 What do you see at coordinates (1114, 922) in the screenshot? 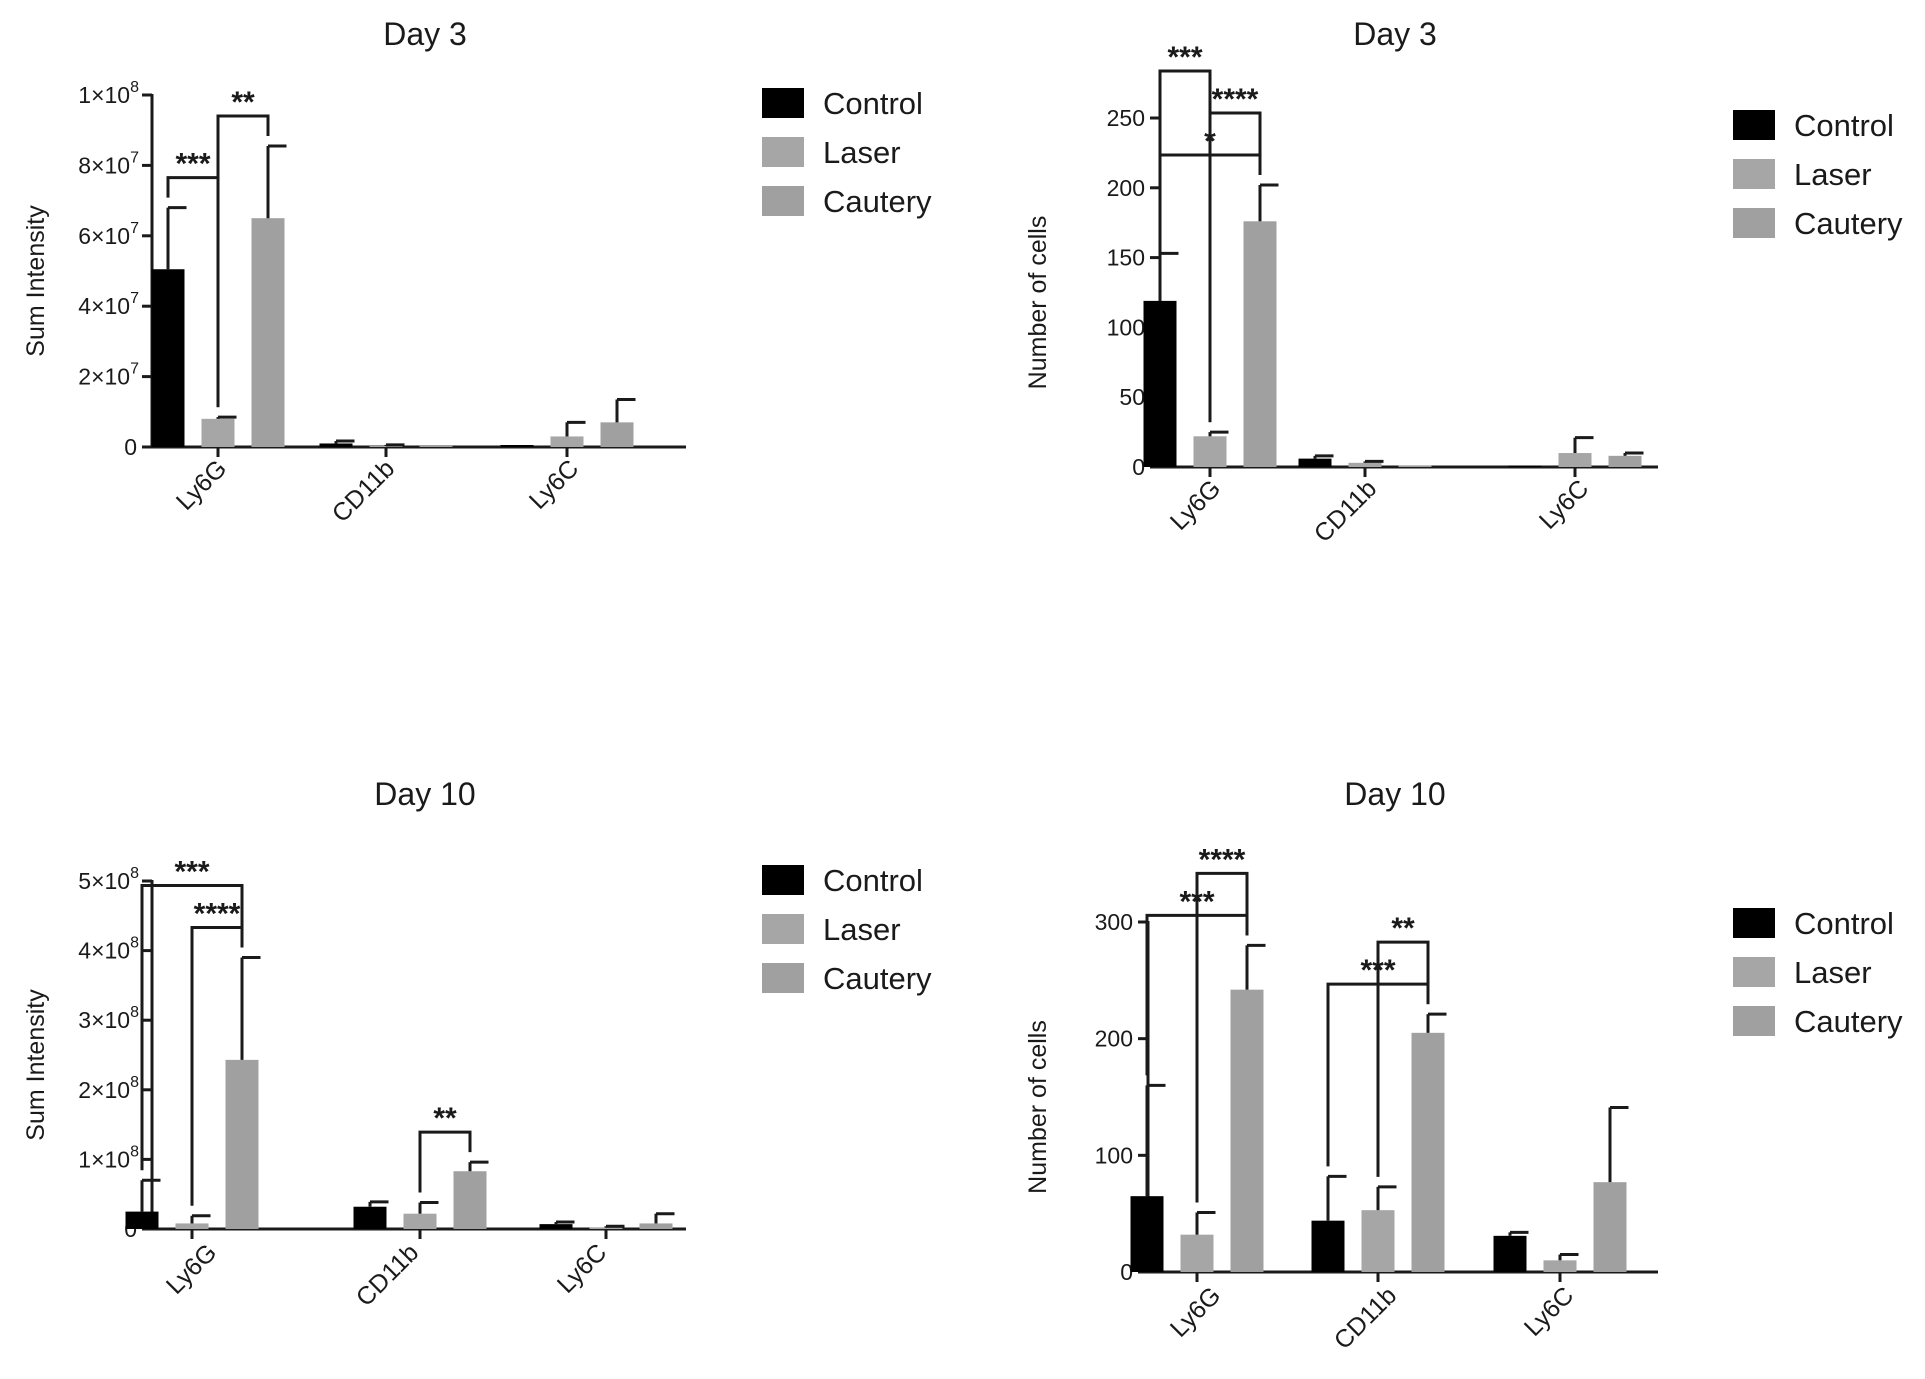
I see `y-tick-label: 300` at bounding box center [1114, 922].